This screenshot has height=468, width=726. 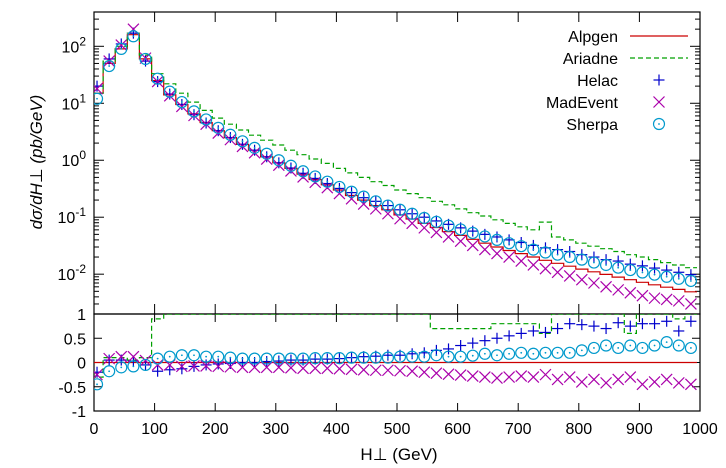 What do you see at coordinates (518, 429) in the screenshot?
I see `x-tick-label: 700` at bounding box center [518, 429].